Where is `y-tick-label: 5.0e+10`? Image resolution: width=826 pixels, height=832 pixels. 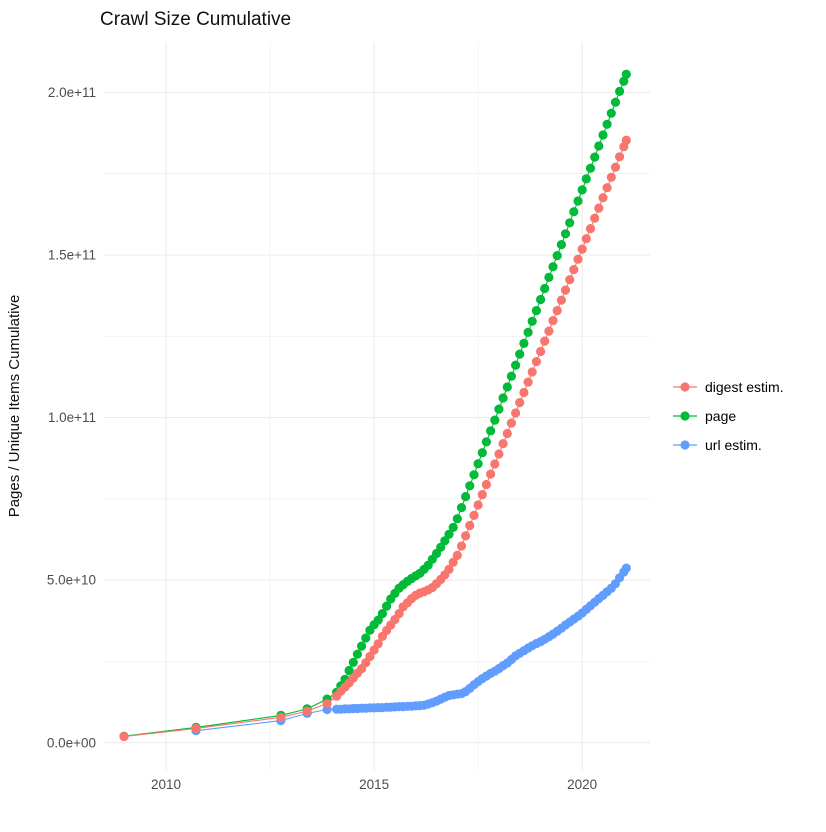 y-tick-label: 5.0e+10 is located at coordinates (71, 580).